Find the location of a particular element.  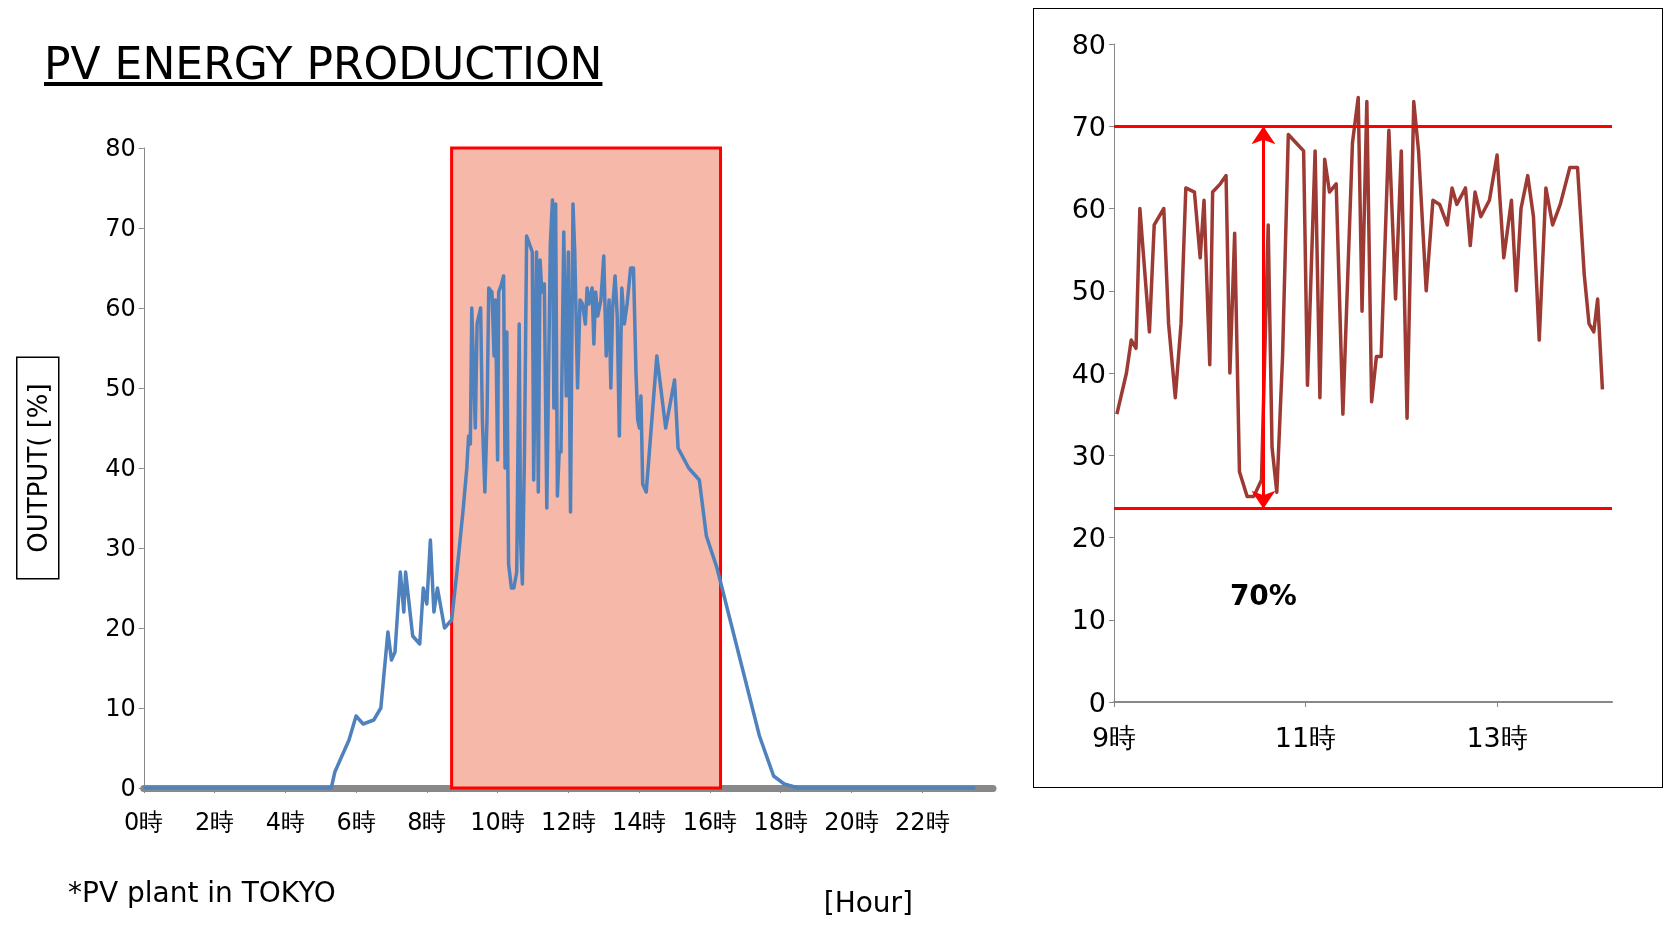

x-tick-label: 12時 is located at coordinates (568, 822).